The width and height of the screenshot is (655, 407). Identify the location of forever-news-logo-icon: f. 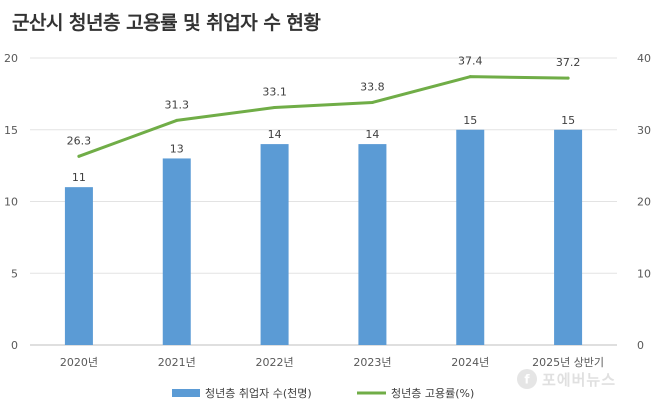
(527, 379).